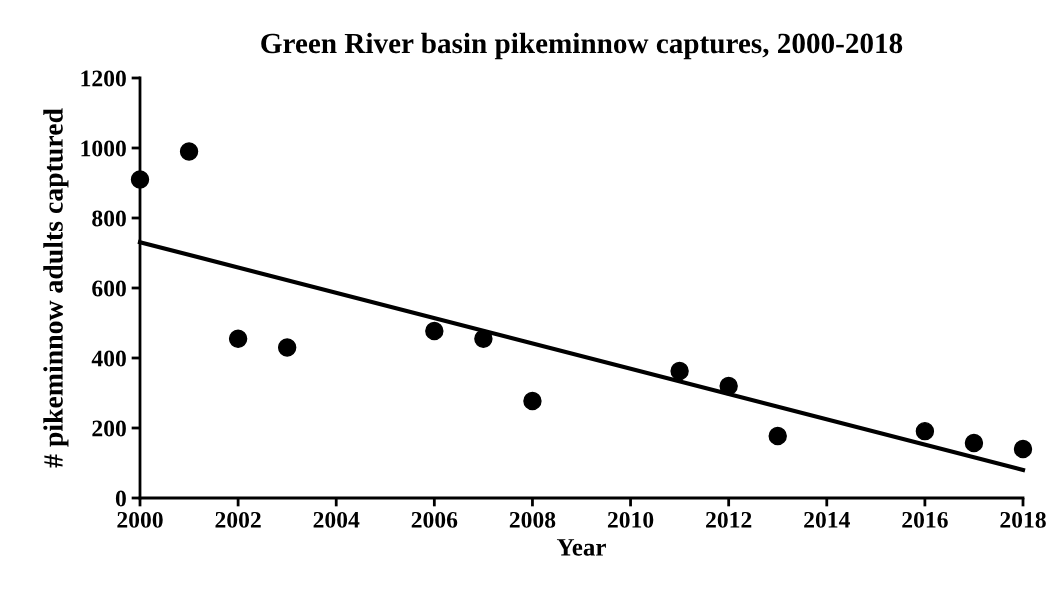 The image size is (1060, 597). I want to click on x-tick-label: 2018, so click(1023, 519).